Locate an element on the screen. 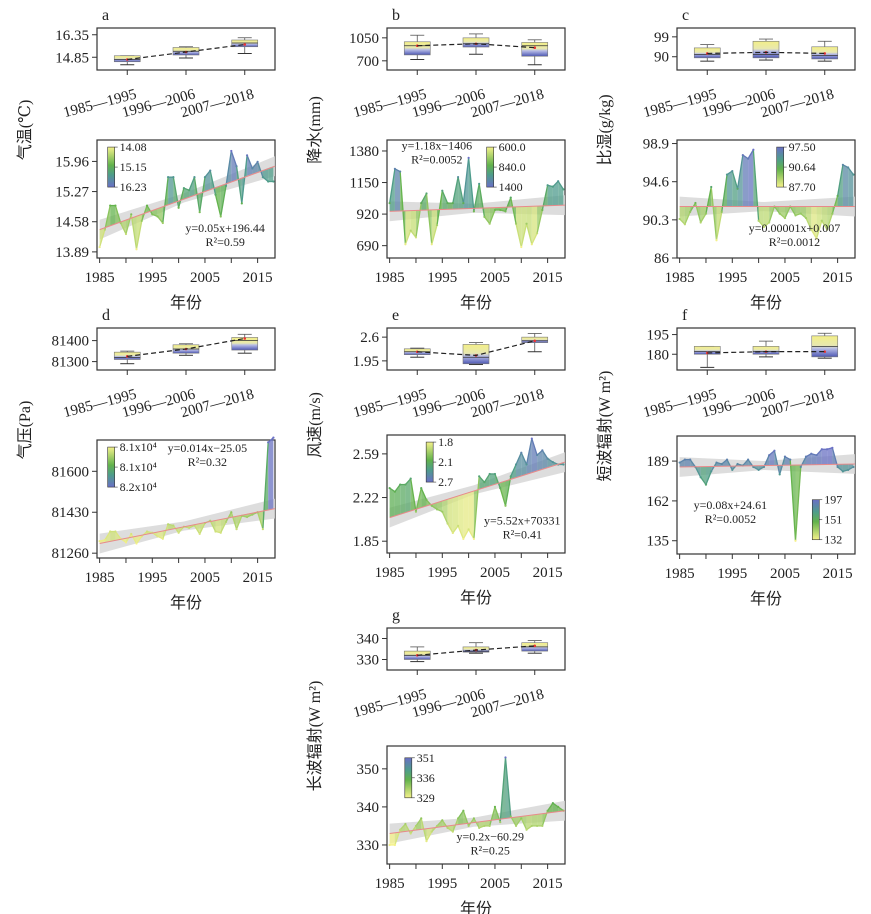 The height and width of the screenshot is (914, 871). box-ytick-label: 81400 is located at coordinates (71, 342).